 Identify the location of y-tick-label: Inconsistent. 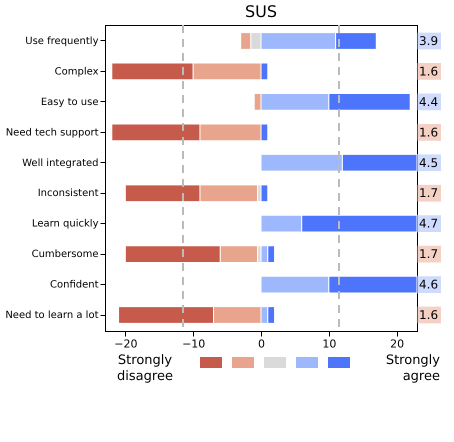
(68, 194).